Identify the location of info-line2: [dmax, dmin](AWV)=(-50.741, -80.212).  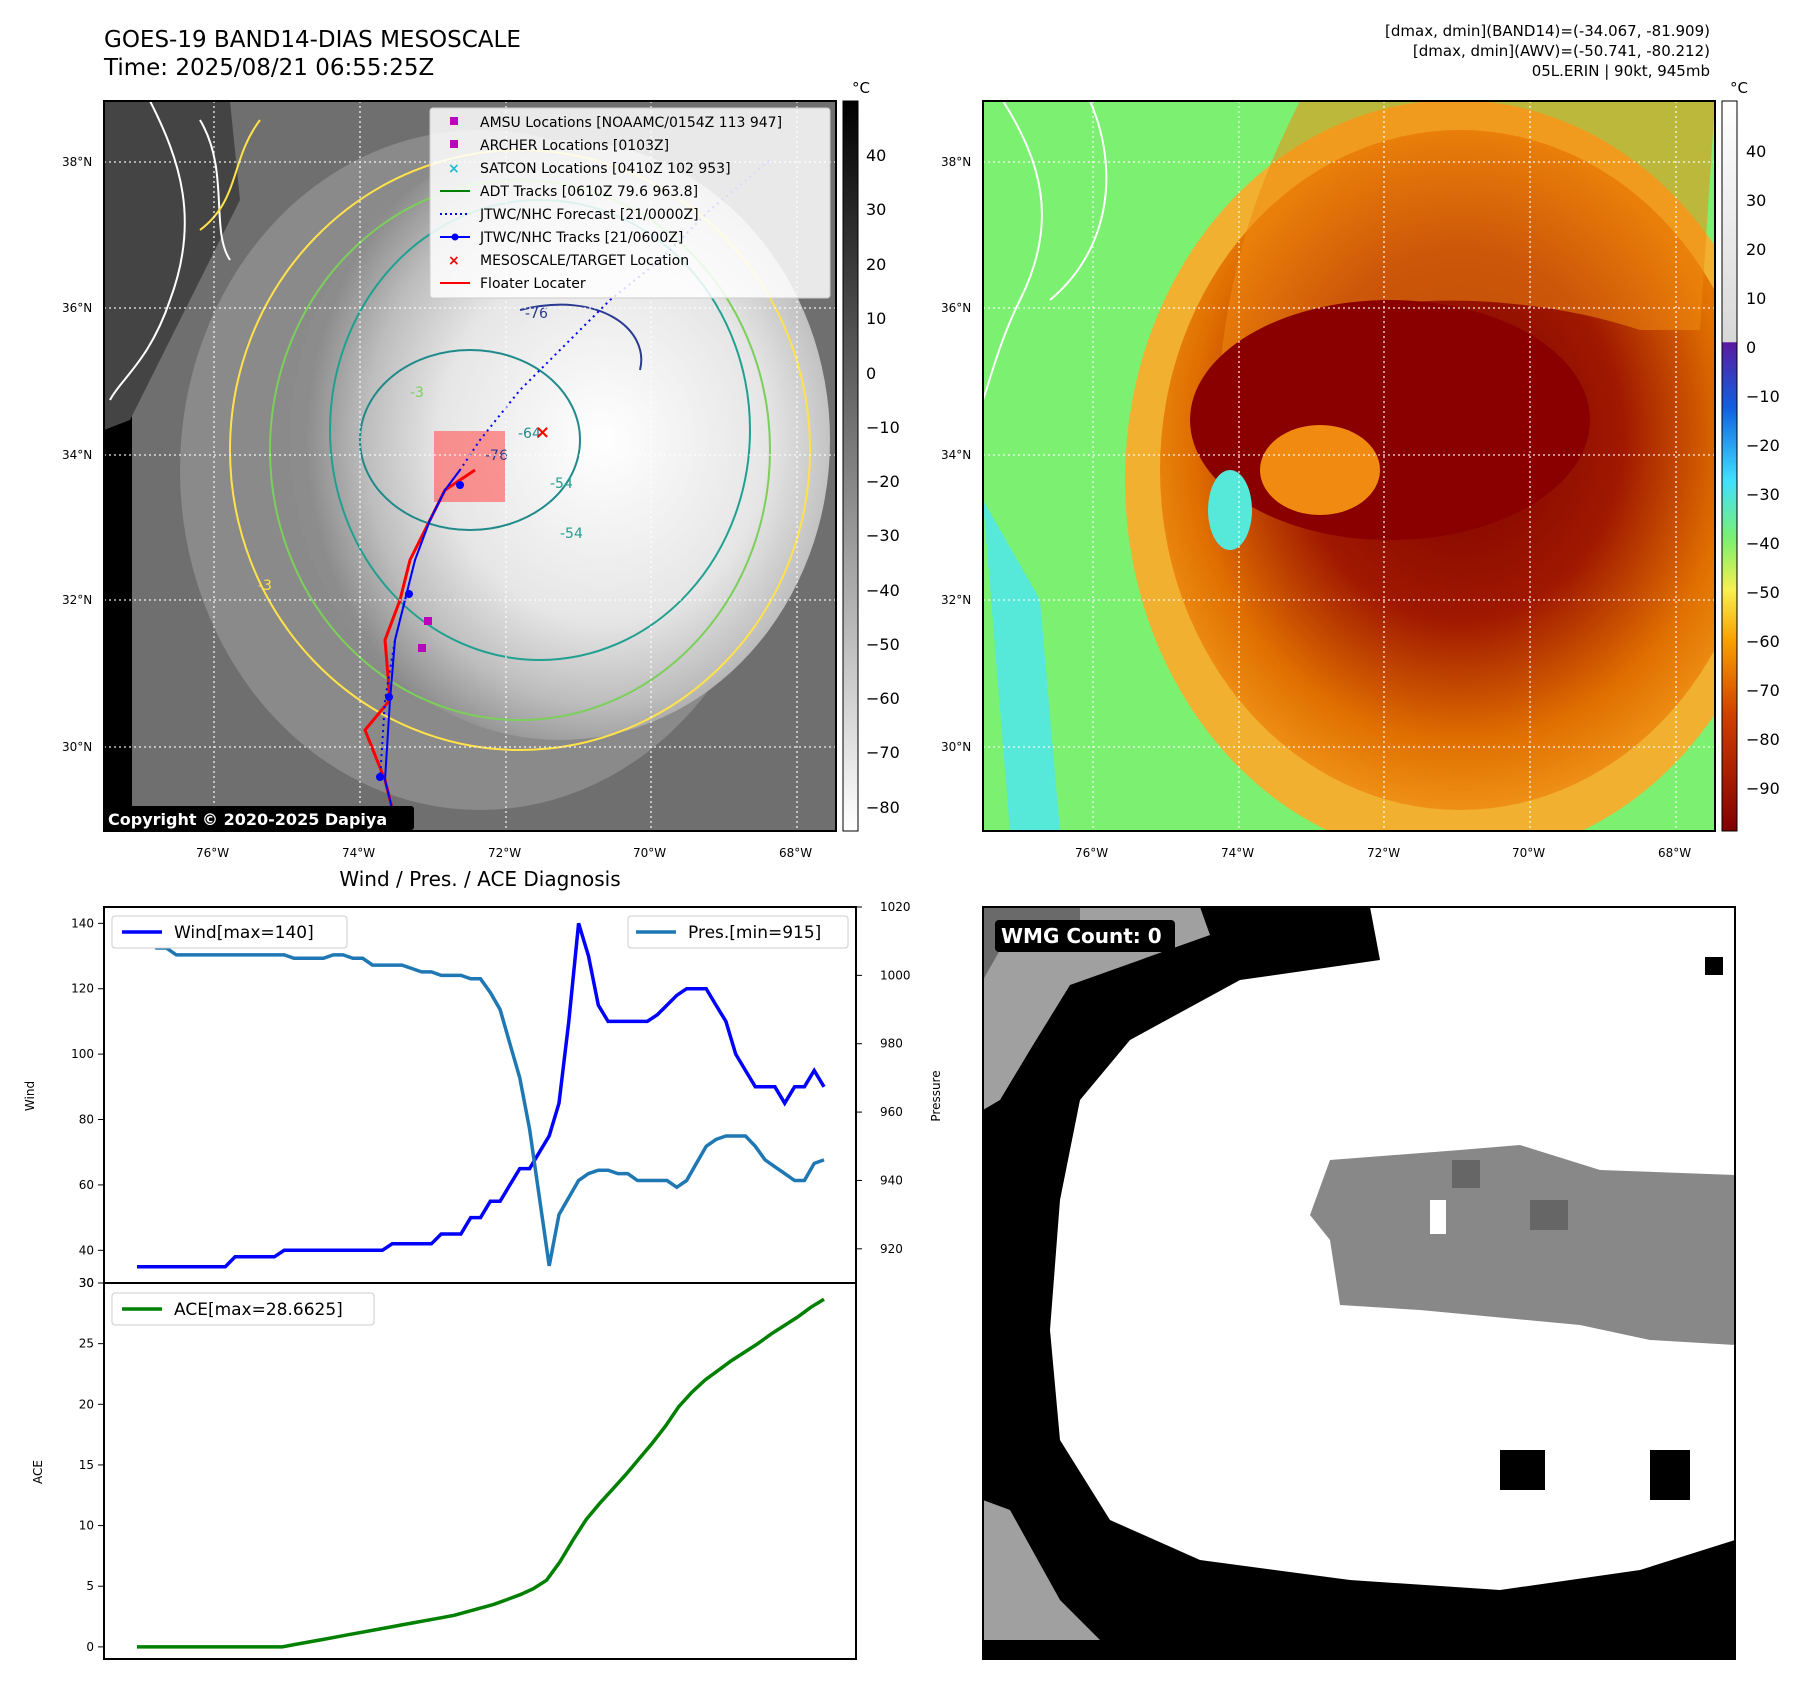
(1561, 51).